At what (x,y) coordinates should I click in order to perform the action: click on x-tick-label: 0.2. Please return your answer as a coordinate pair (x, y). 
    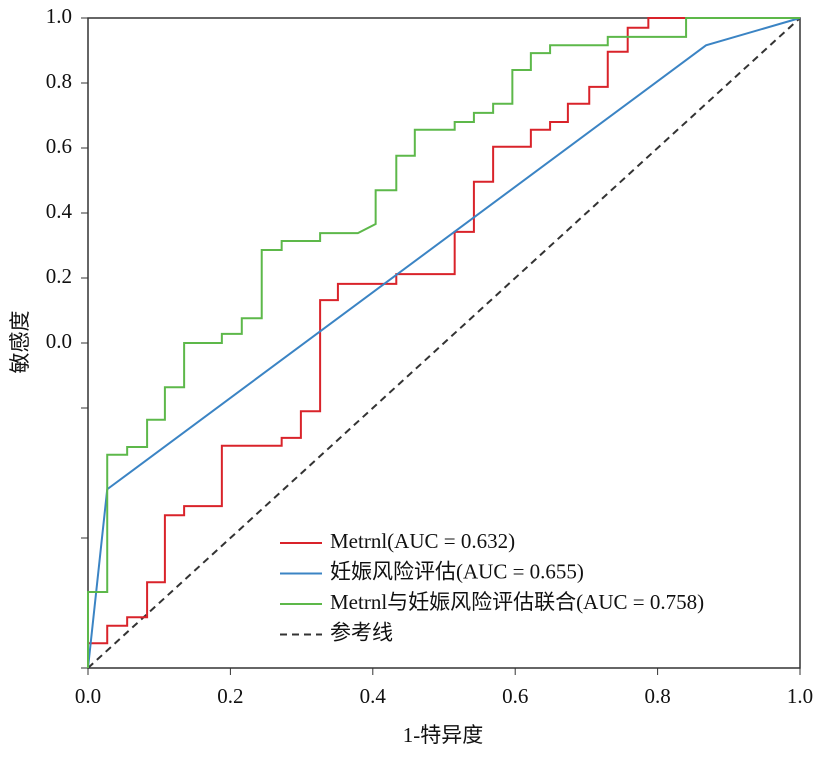
    Looking at the image, I should click on (230, 696).